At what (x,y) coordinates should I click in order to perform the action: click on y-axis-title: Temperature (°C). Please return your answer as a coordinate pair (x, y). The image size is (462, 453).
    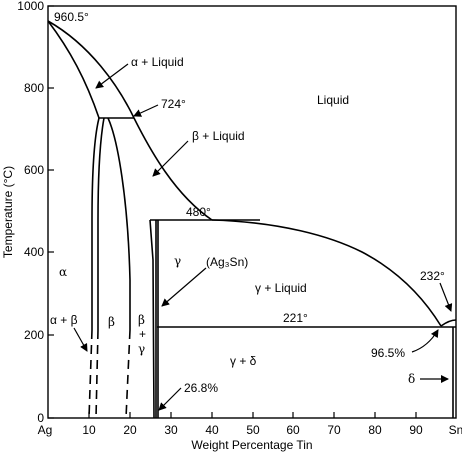
    Looking at the image, I should click on (8, 212).